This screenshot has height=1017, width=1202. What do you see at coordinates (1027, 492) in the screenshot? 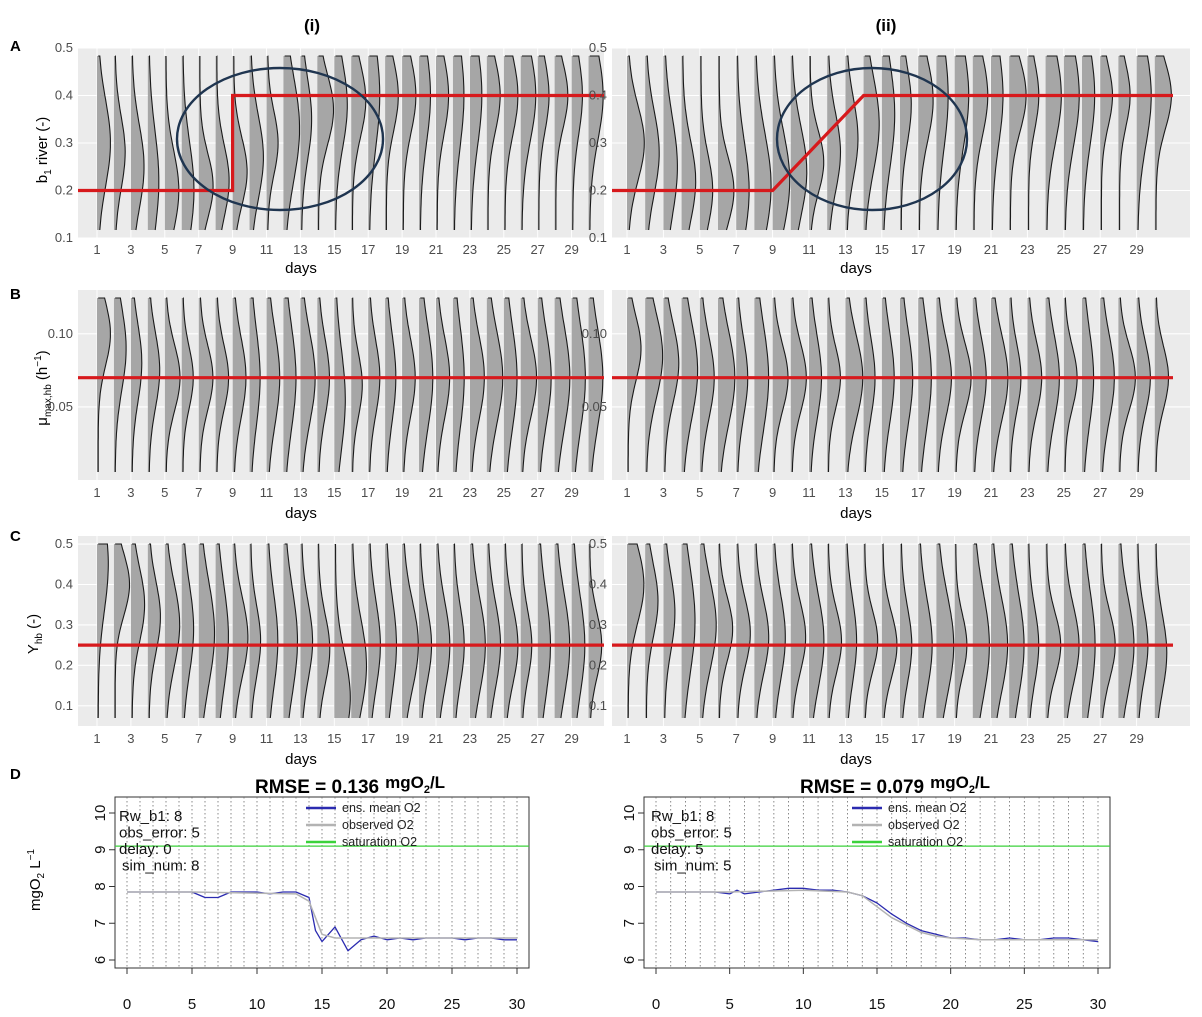
I see `x-tick-label: 23` at bounding box center [1027, 492].